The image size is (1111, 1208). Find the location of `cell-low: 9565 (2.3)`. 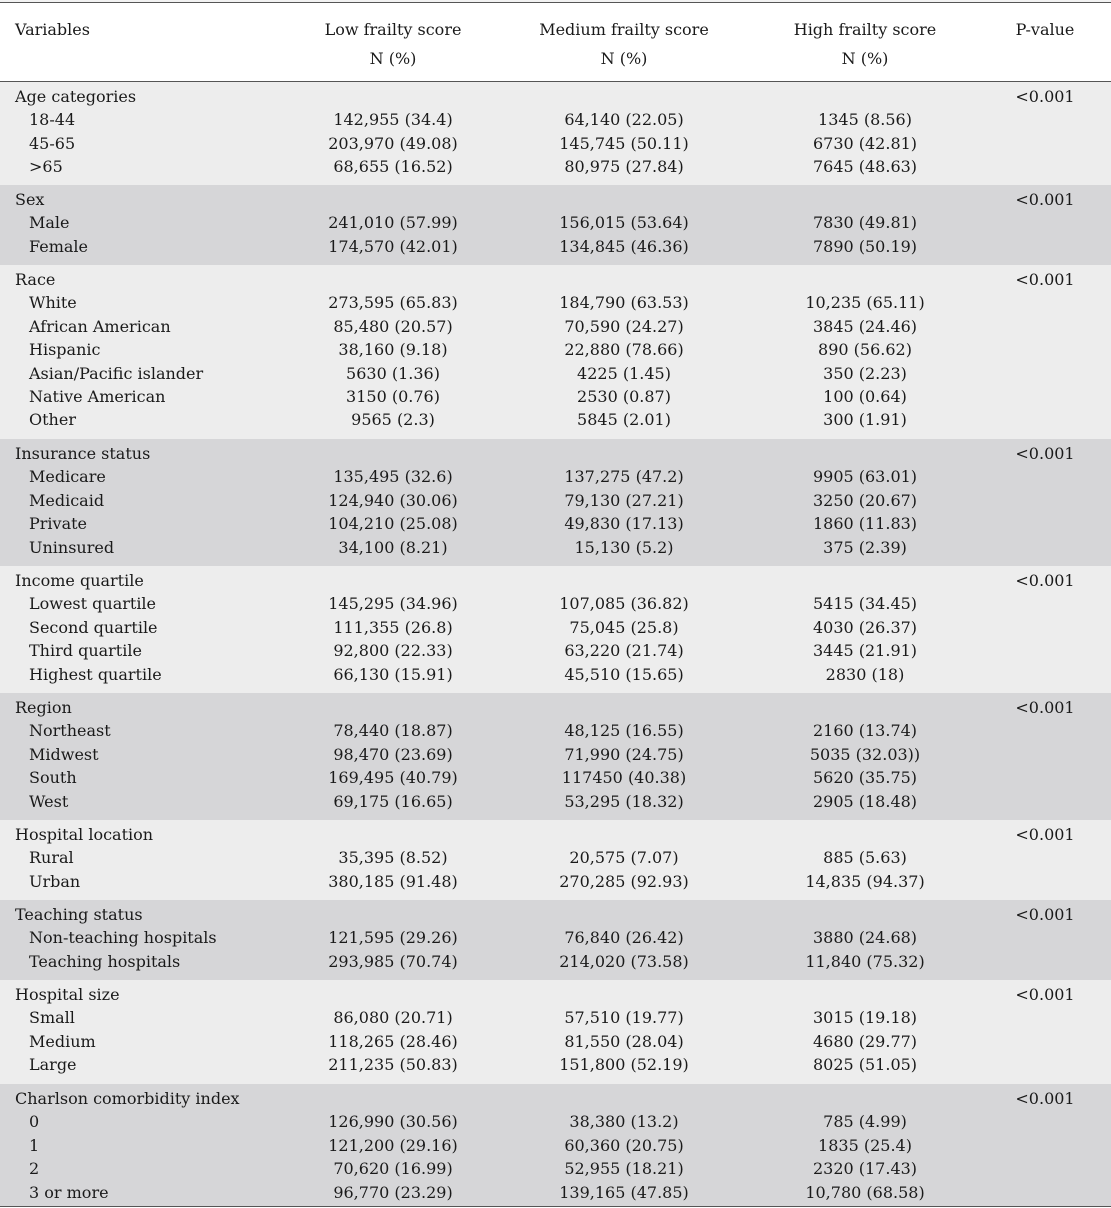

cell-low: 9565 (2.3) is located at coordinates (393, 420).